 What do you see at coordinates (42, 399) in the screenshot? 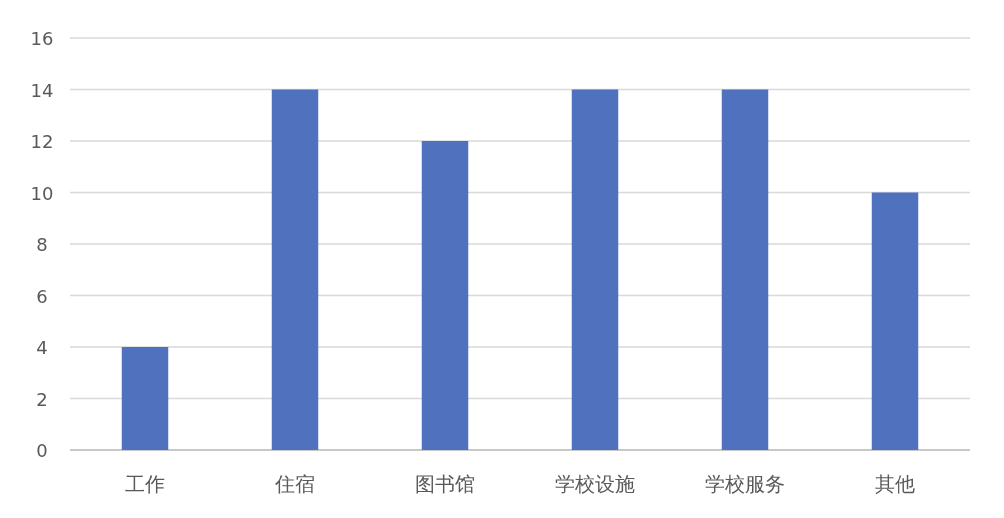
I see `y-tick-label: 2` at bounding box center [42, 399].